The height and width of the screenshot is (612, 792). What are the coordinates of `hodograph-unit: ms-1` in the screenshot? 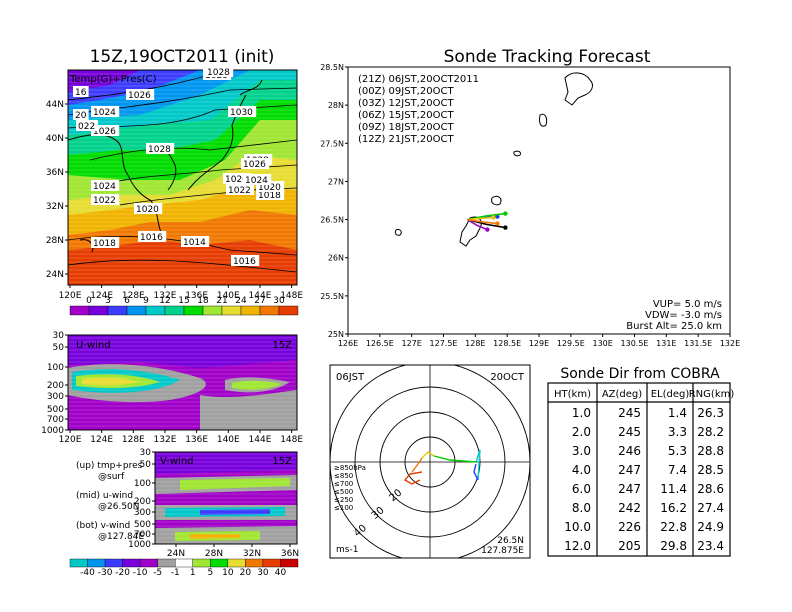 It's located at (347, 550).